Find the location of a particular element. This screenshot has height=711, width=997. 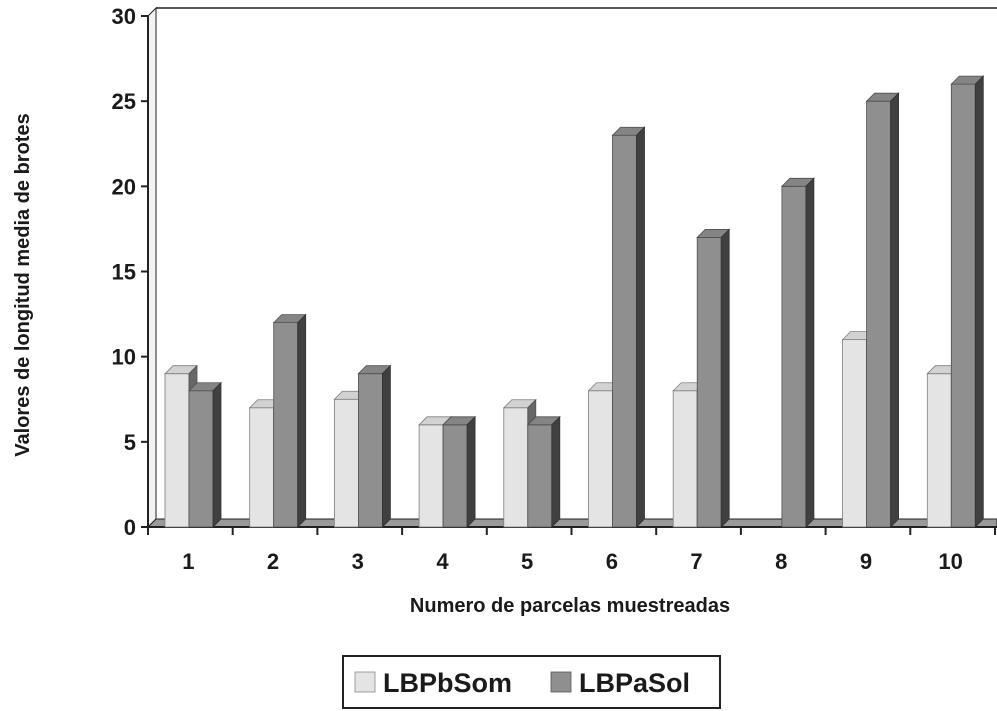

y-tick-label: 25 is located at coordinates (124, 101).